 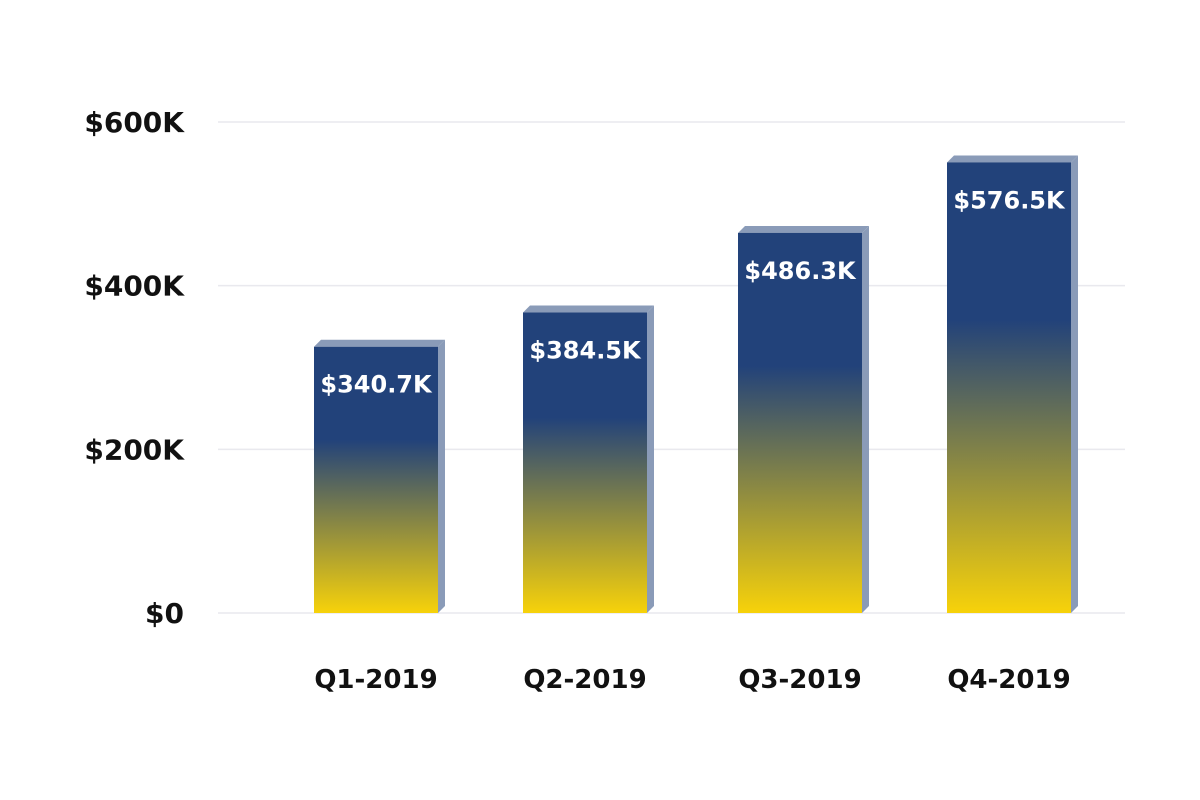 What do you see at coordinates (164, 613) in the screenshot?
I see `y-tick-label: $0` at bounding box center [164, 613].